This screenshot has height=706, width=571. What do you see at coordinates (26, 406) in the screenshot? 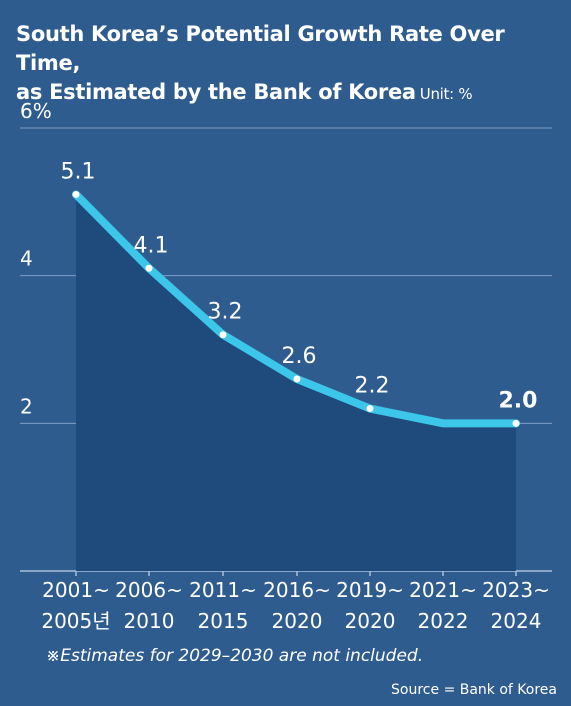
I see `y-tick-label: 2` at bounding box center [26, 406].